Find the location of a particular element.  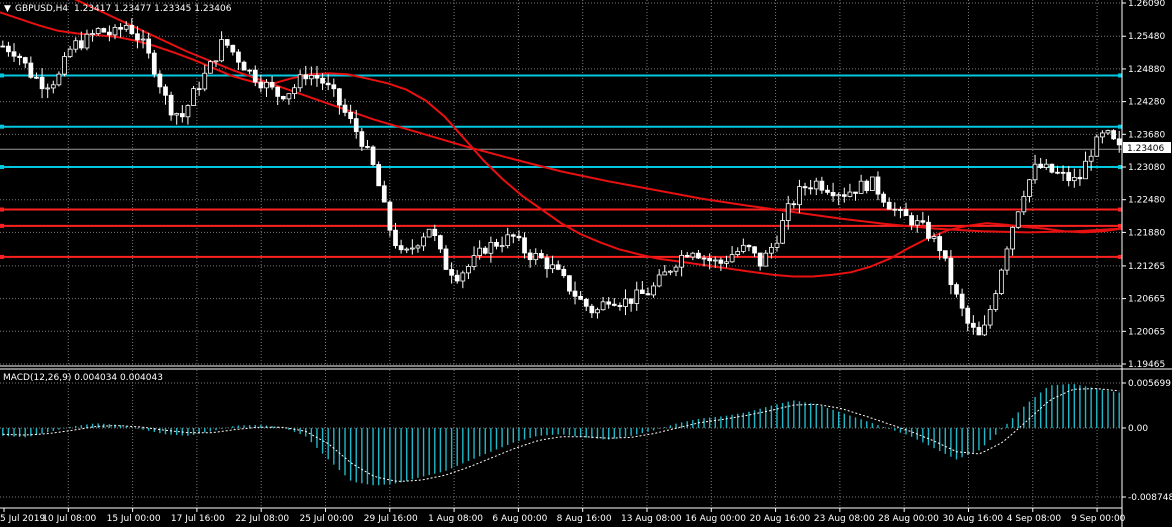

chart-menu-arrow-icon: ▼ is located at coordinates (7, 9).